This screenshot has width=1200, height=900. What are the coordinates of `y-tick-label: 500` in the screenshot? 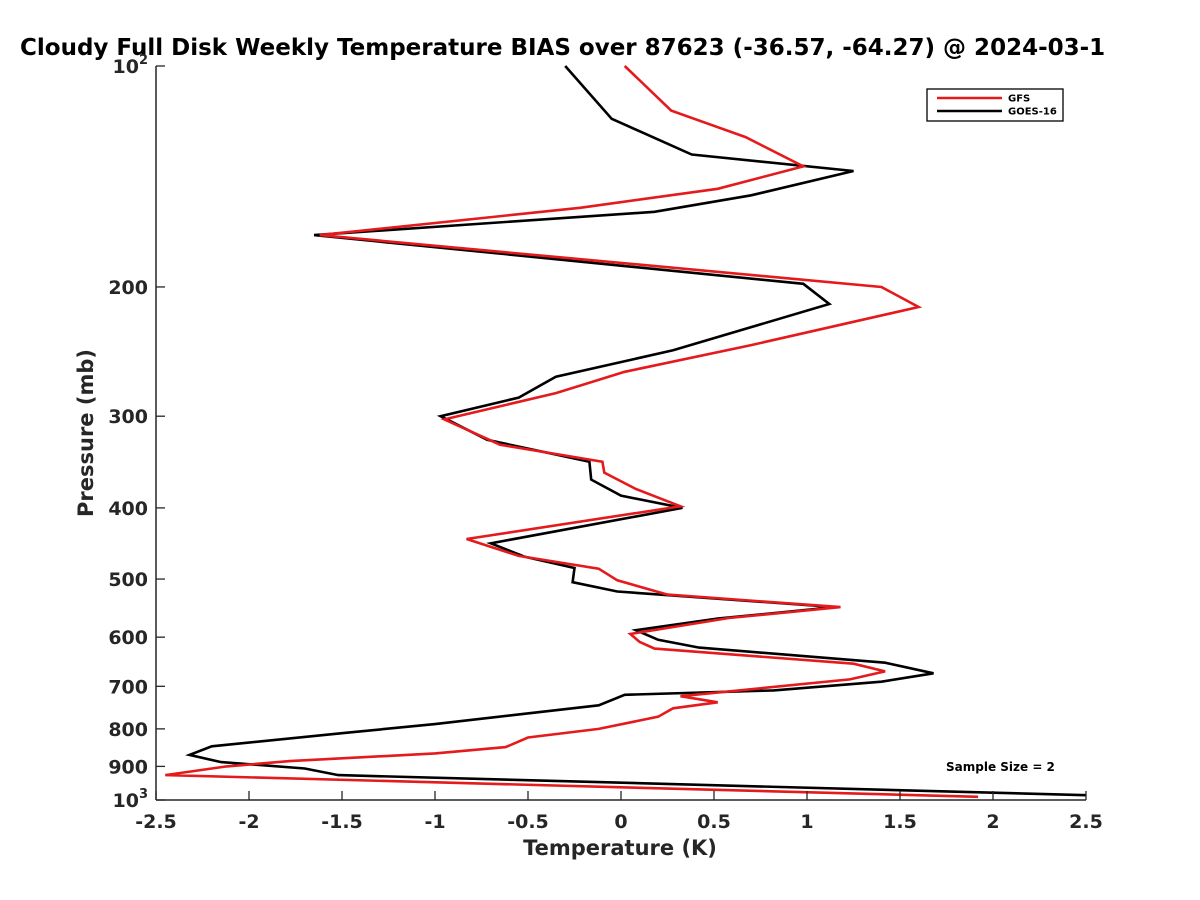 It's located at (128, 580).